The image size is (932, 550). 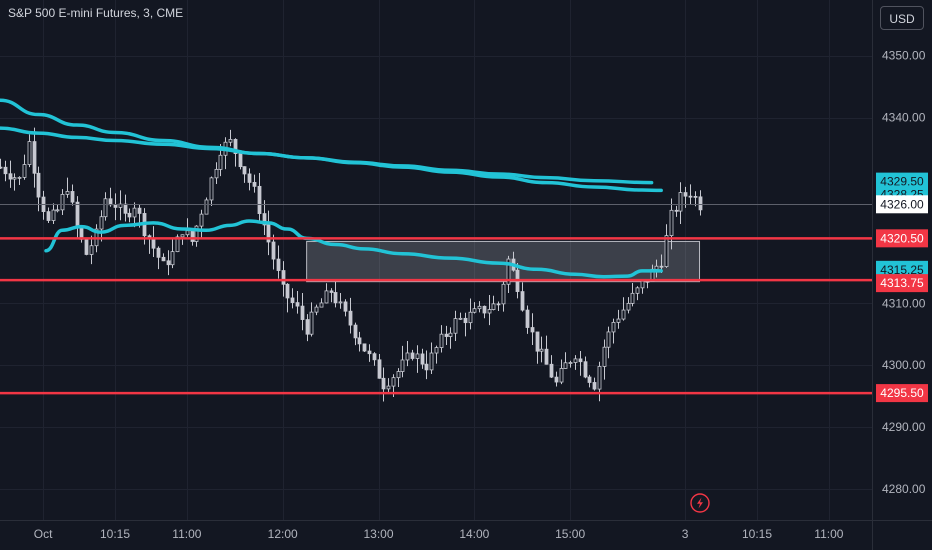 What do you see at coordinates (904, 303) in the screenshot?
I see `price-tick-label: 4310.00` at bounding box center [904, 303].